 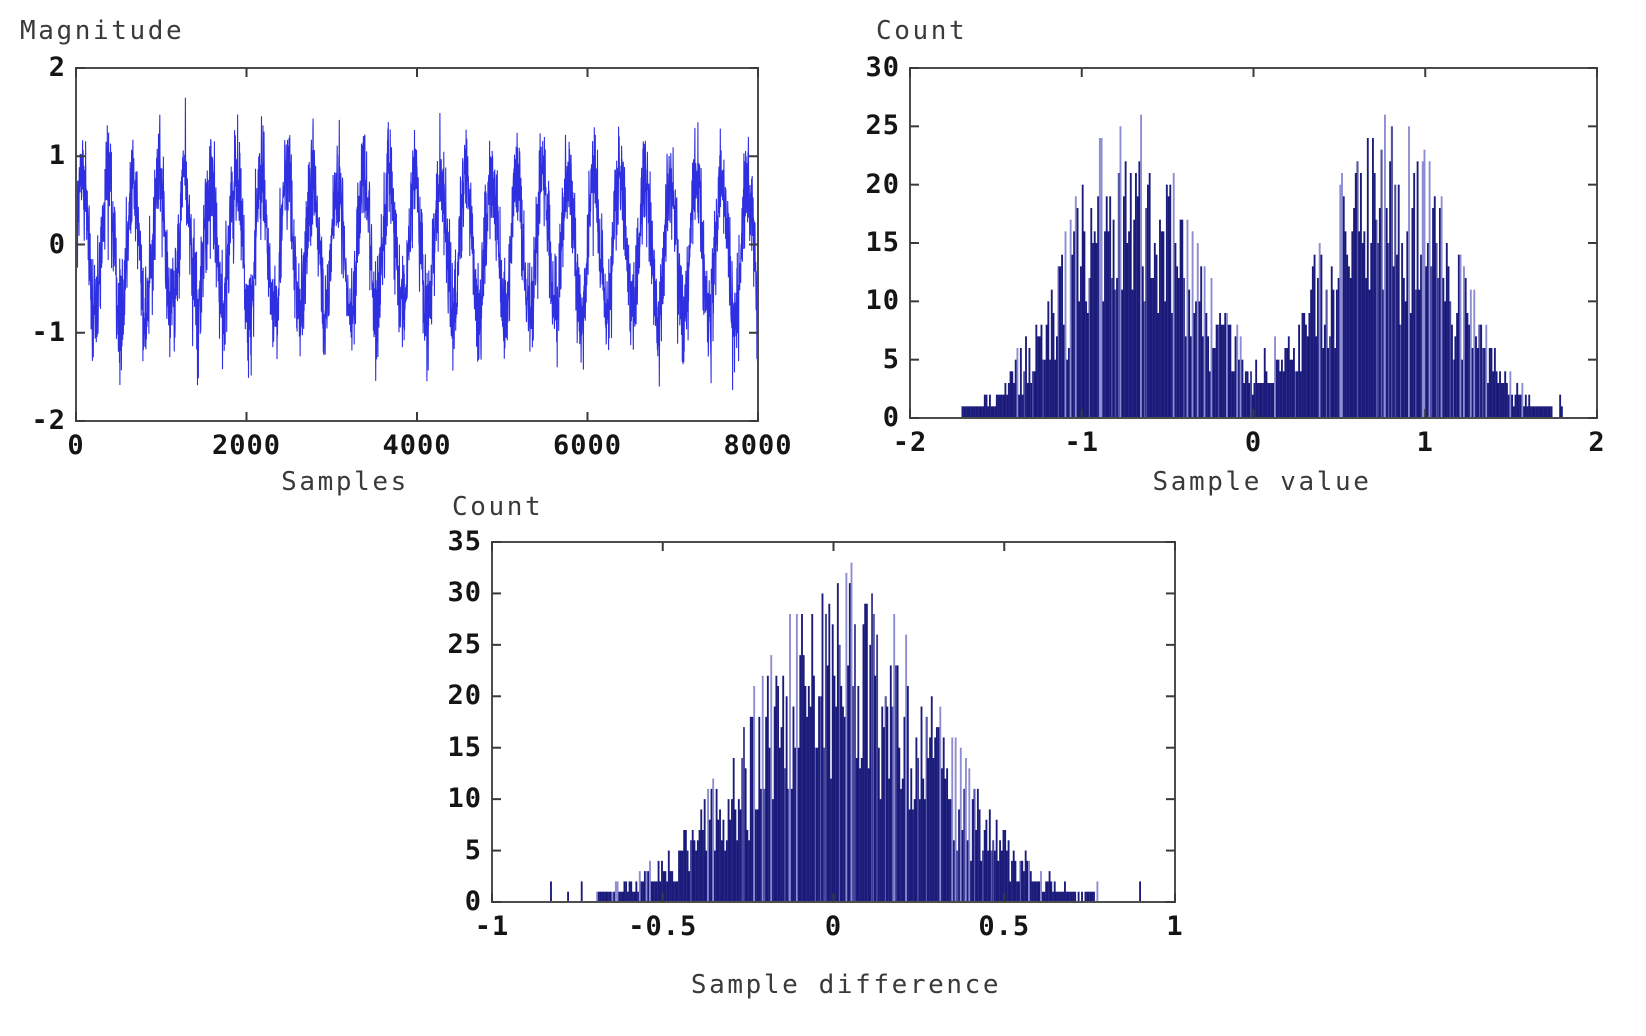 What do you see at coordinates (882, 126) in the screenshot?
I see `y-tick-label: 25` at bounding box center [882, 126].